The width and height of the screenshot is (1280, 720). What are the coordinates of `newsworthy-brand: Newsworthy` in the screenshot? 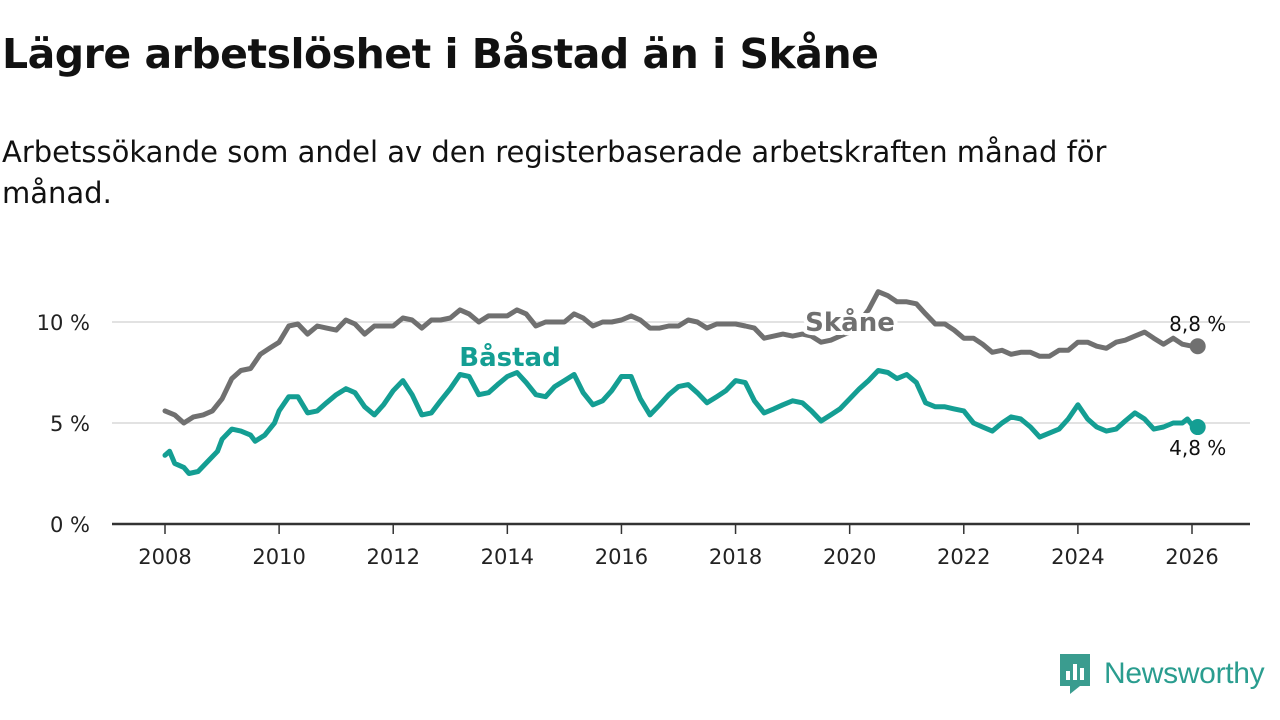 It's located at (1161, 674).